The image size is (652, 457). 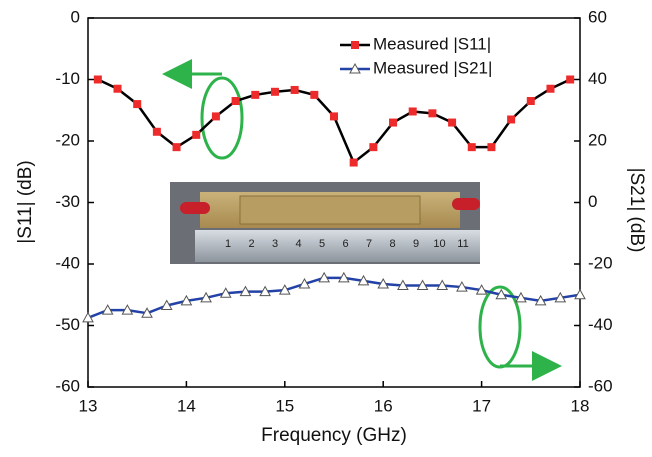 What do you see at coordinates (325, 223) in the screenshot?
I see `photo-inset` at bounding box center [325, 223].